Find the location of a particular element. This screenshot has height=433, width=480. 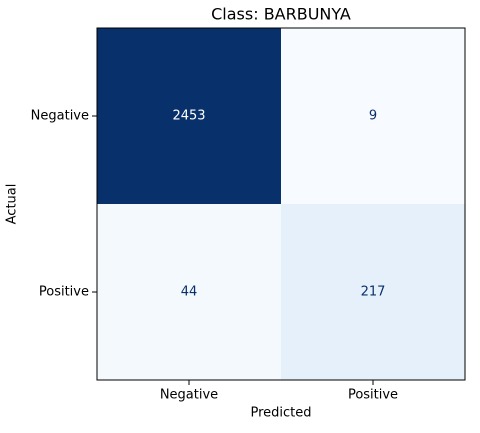

chart-title: Class: BARBUNYA is located at coordinates (281, 14).